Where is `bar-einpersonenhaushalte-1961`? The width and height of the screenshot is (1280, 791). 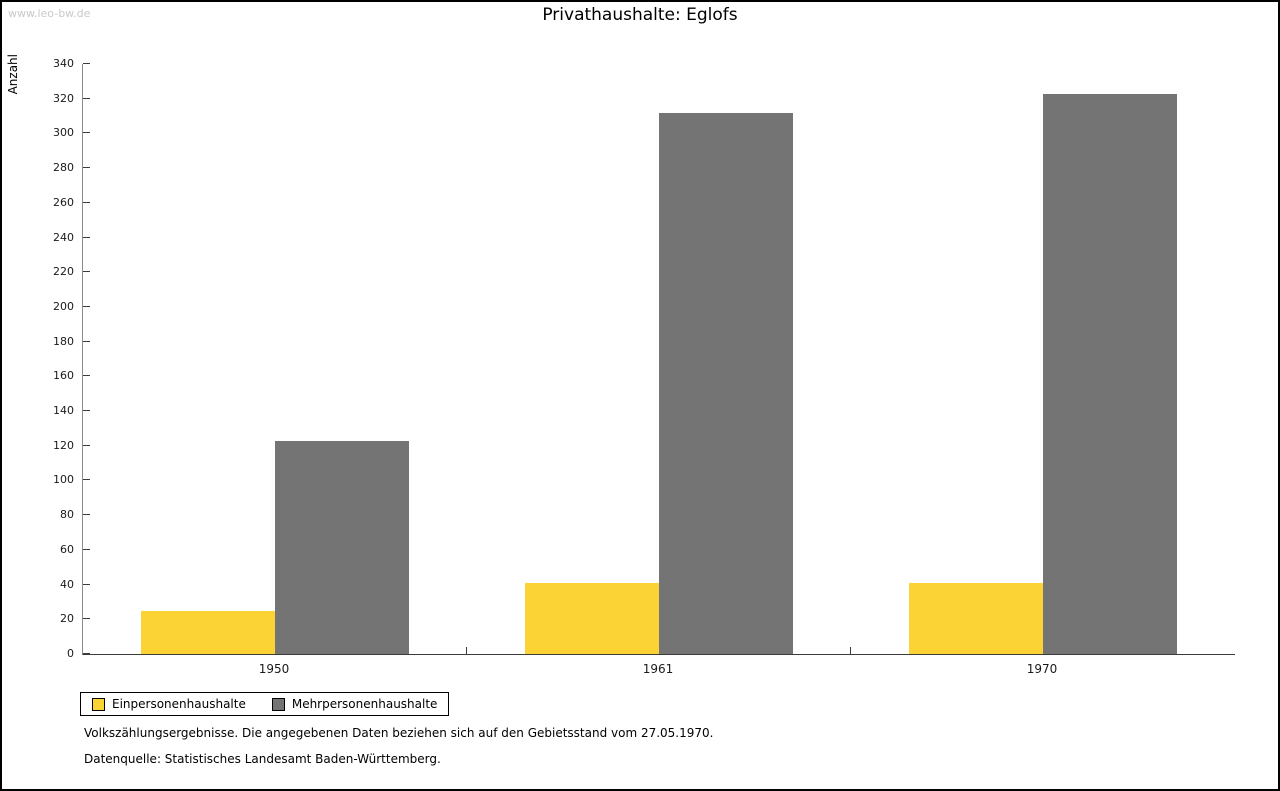
bar-einpersonenhaushalte-1961 is located at coordinates (592, 618).